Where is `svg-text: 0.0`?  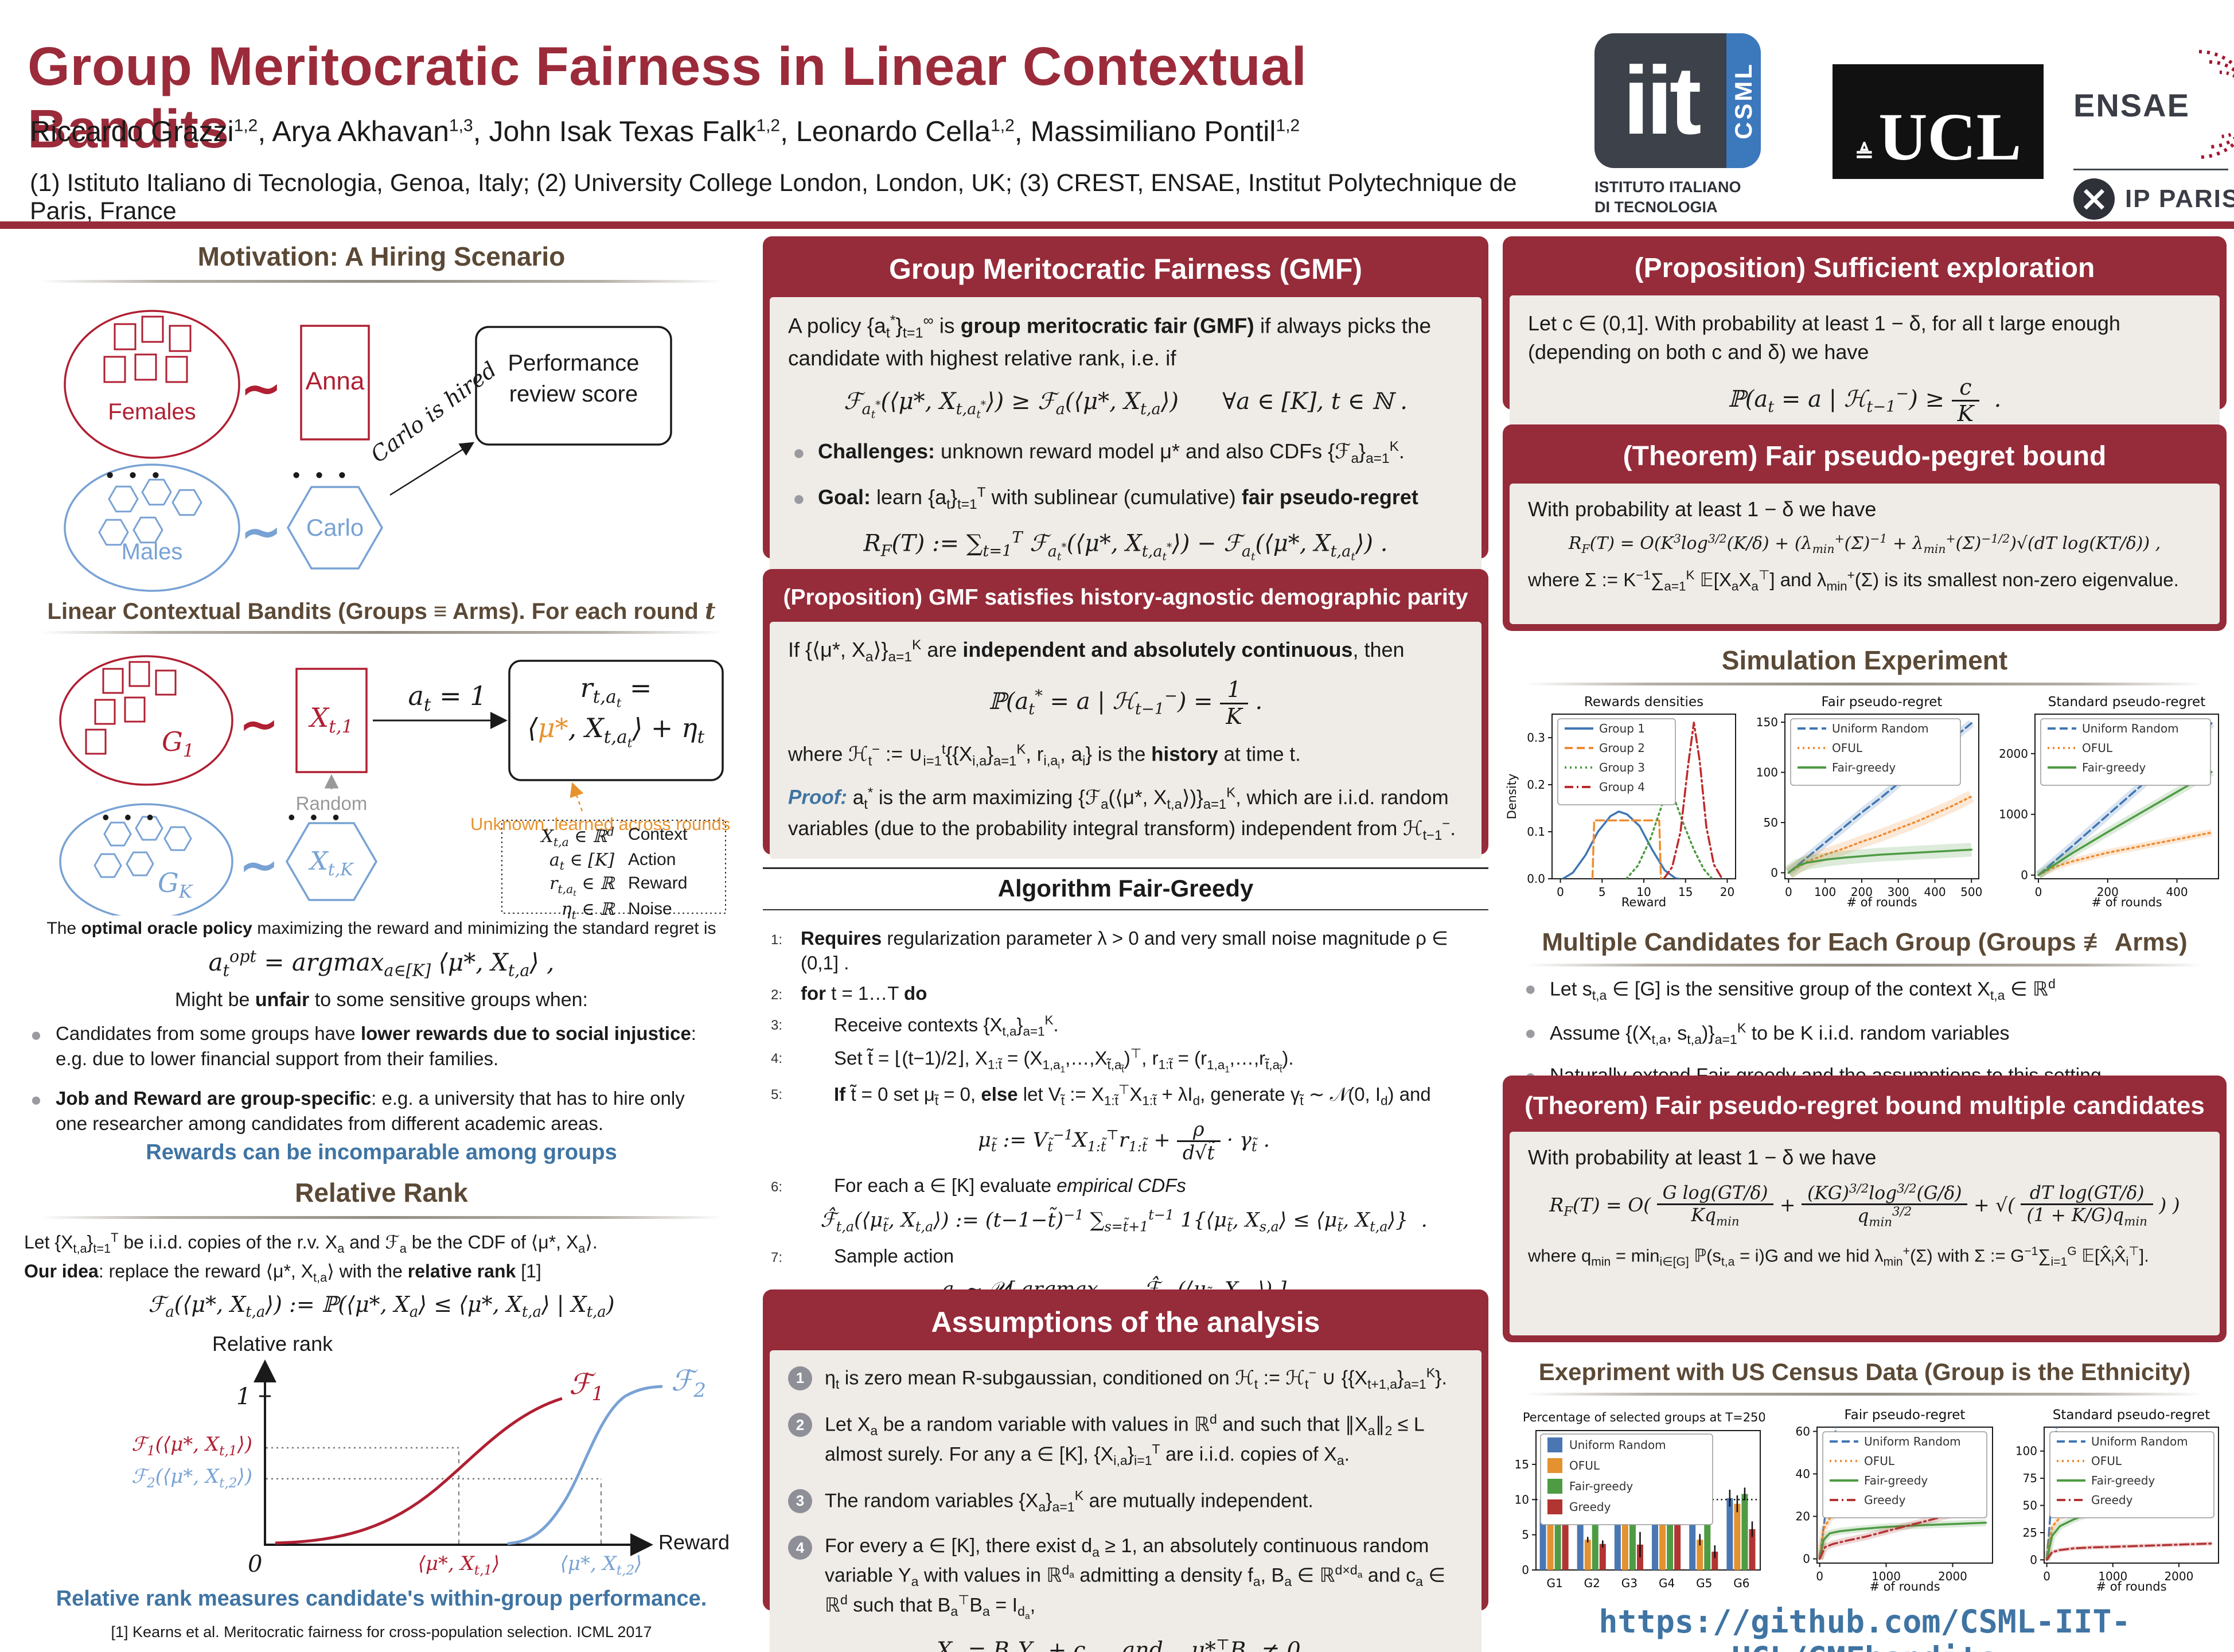
svg-text: 0.0 is located at coordinates (1536, 879).